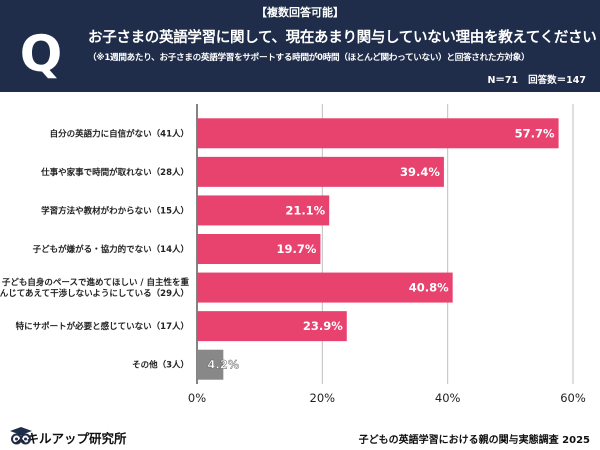 The image size is (600, 450). What do you see at coordinates (111, 249) in the screenshot?
I see `category-label: 子どもが嫌がる・協力的でない（14人）` at bounding box center [111, 249].